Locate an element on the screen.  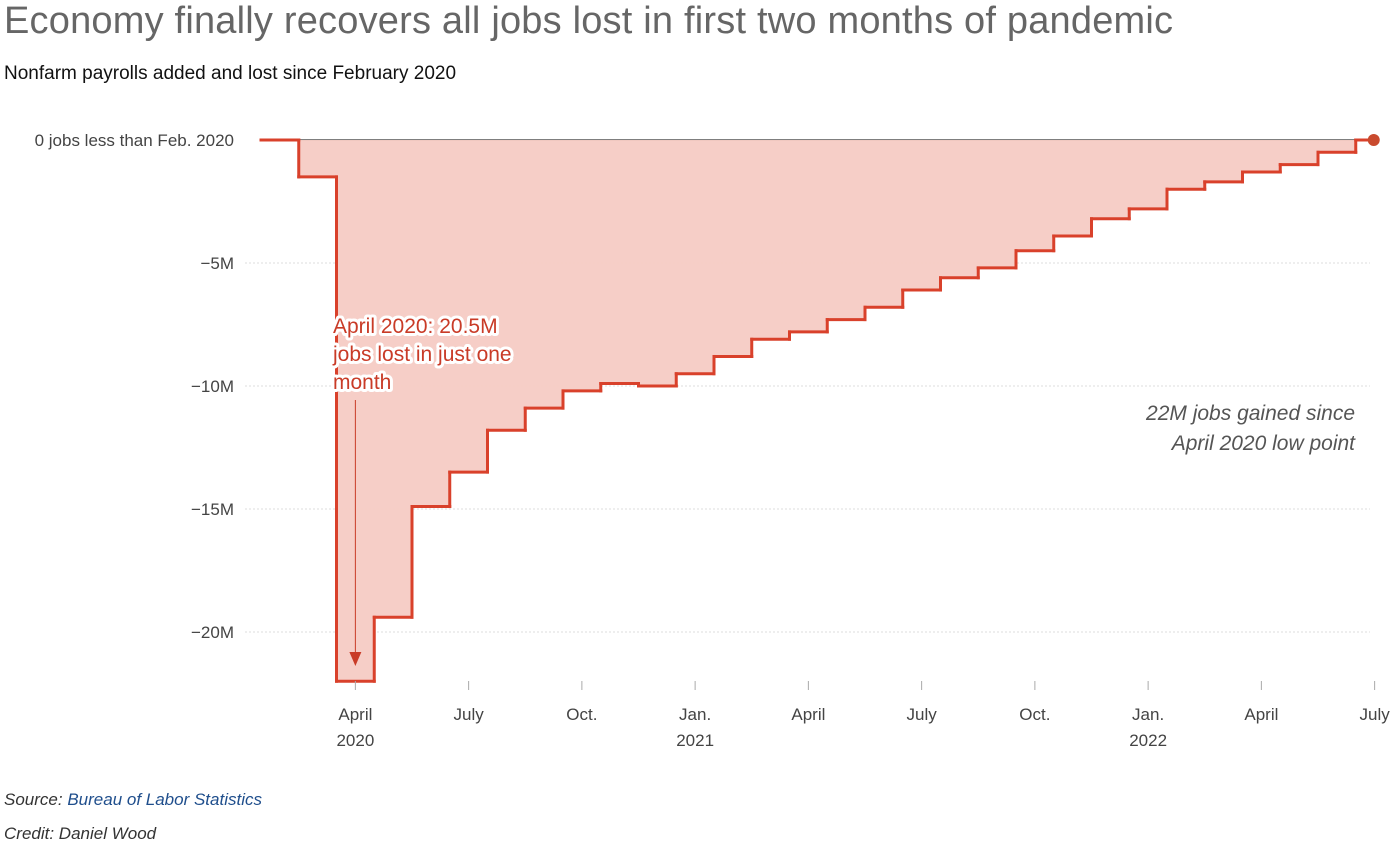
y-tick-label: −5M is located at coordinates (217, 263).